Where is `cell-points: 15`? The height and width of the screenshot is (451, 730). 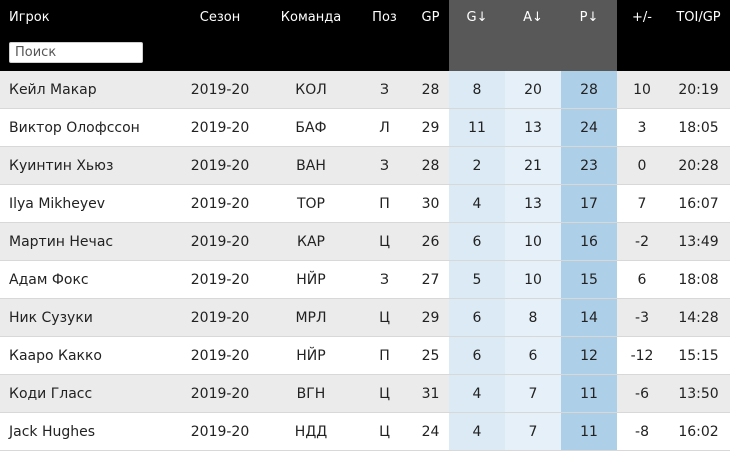 cell-points: 15 is located at coordinates (589, 279).